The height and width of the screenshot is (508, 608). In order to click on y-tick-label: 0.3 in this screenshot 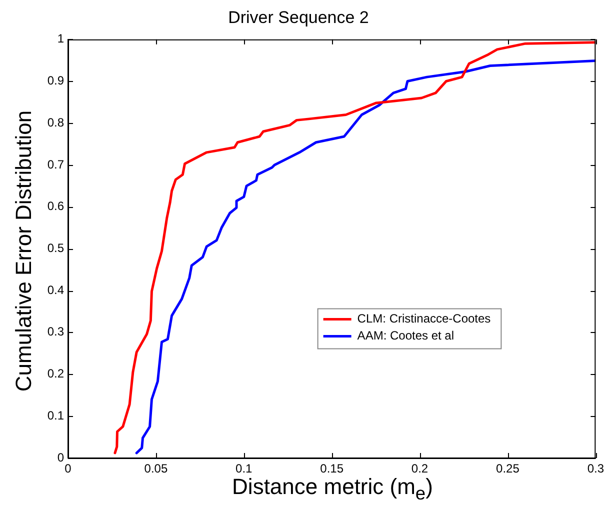, I will do `click(55, 331)`.